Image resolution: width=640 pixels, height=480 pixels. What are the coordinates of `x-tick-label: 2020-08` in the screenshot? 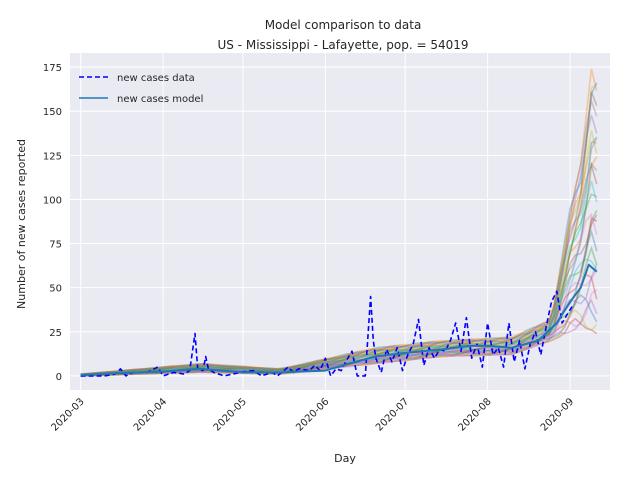 It's located at (474, 414).